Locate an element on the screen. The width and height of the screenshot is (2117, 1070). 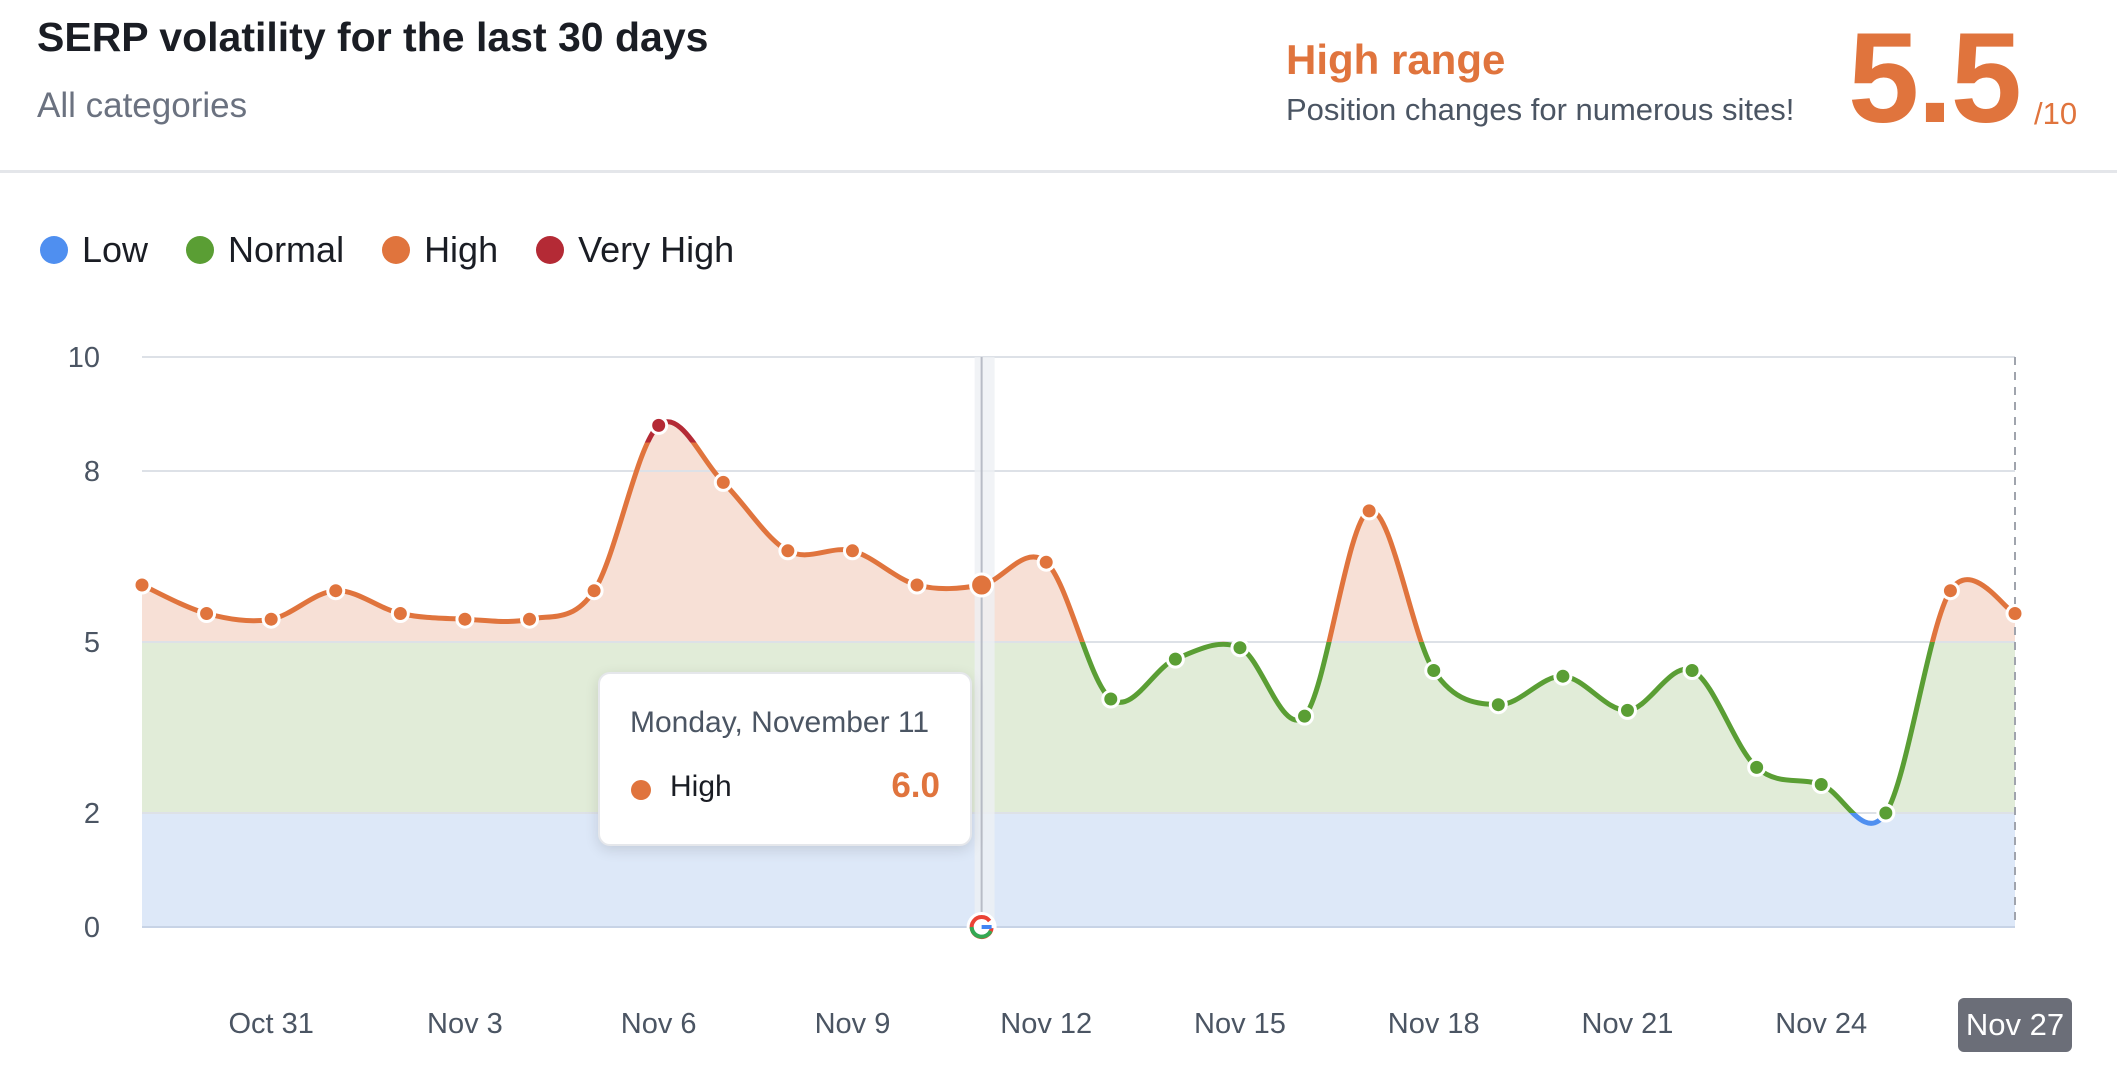
legend-item-low: Low is located at coordinates (94, 250).